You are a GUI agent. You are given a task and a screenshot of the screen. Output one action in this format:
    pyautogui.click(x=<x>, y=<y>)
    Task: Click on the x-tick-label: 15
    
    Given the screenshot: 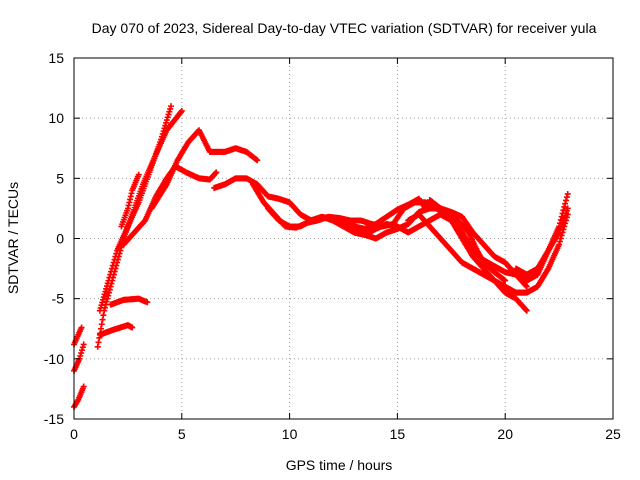 What is the action you would take?
    pyautogui.click(x=398, y=434)
    